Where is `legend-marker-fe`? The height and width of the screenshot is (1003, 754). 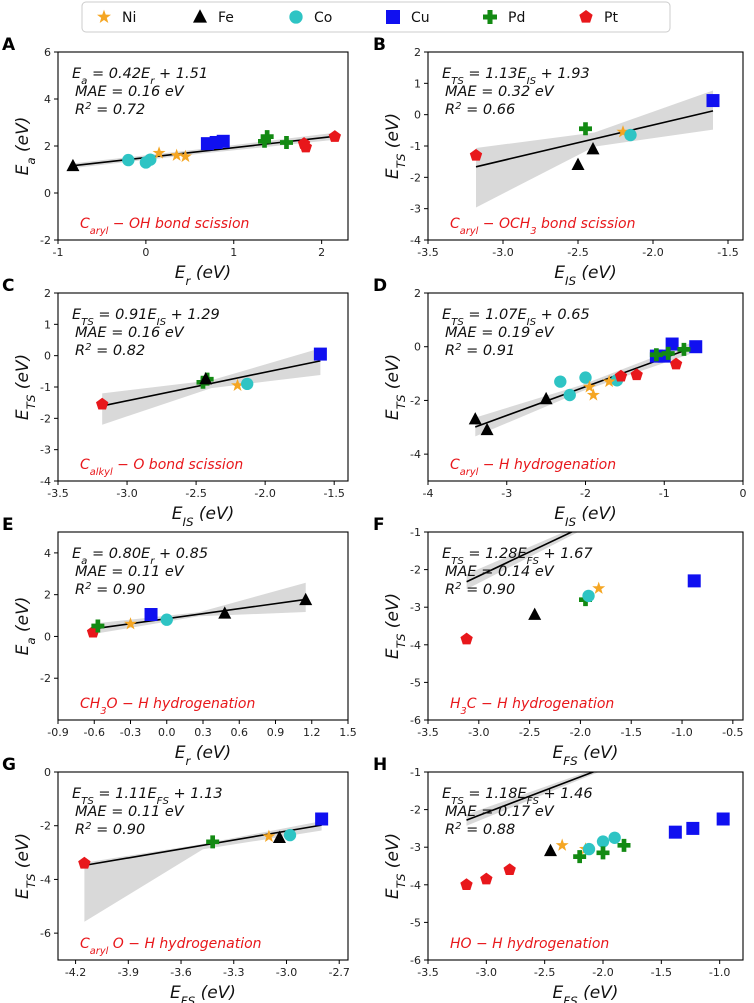 legend-marker-fe is located at coordinates (200, 16).